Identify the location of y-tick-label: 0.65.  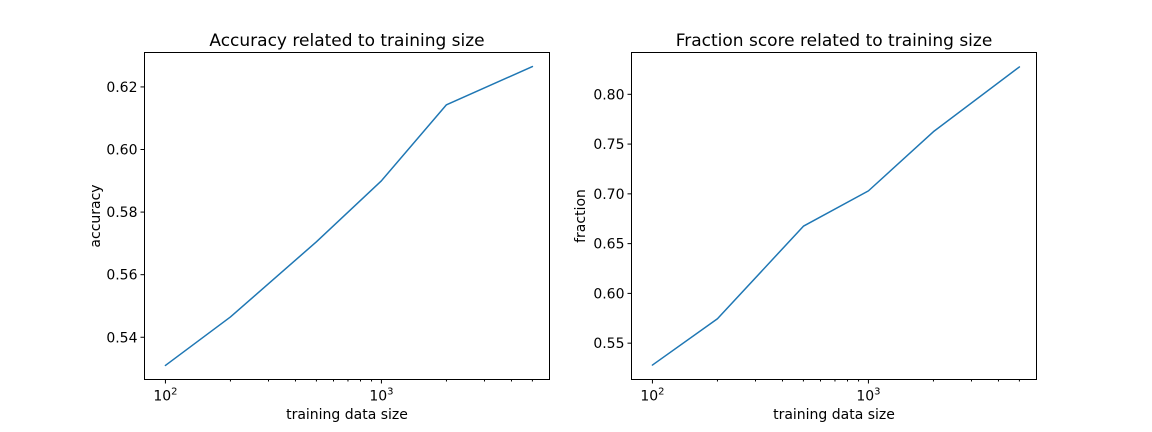
(608, 245).